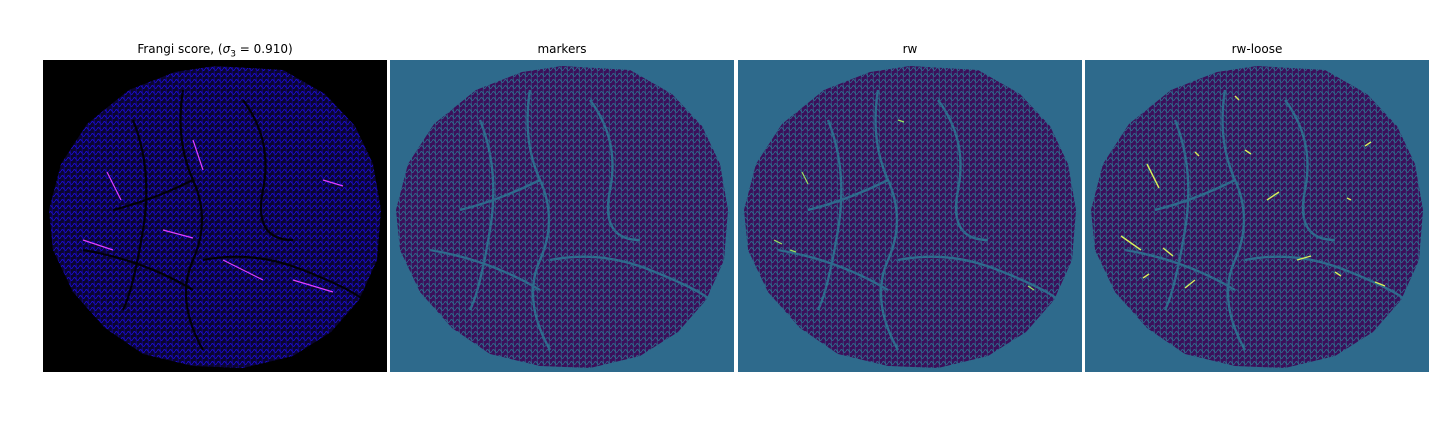 This screenshot has width=1440, height=432. What do you see at coordinates (1257, 49) in the screenshot?
I see `panel-title: rw-loose` at bounding box center [1257, 49].